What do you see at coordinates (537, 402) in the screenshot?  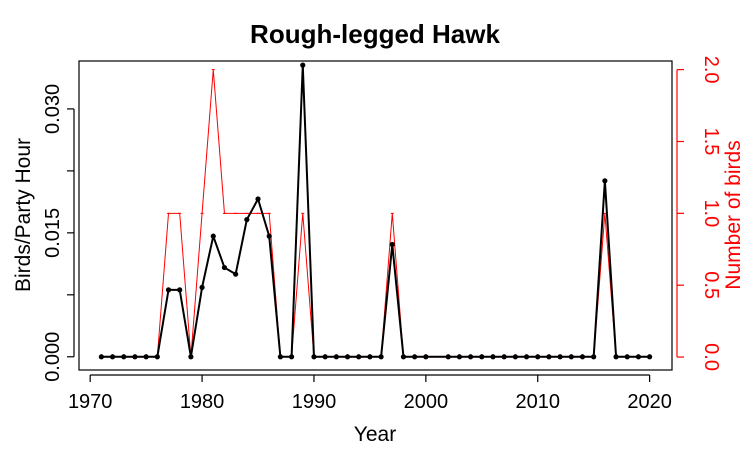 I see `x-tick-label: 2010` at bounding box center [537, 402].